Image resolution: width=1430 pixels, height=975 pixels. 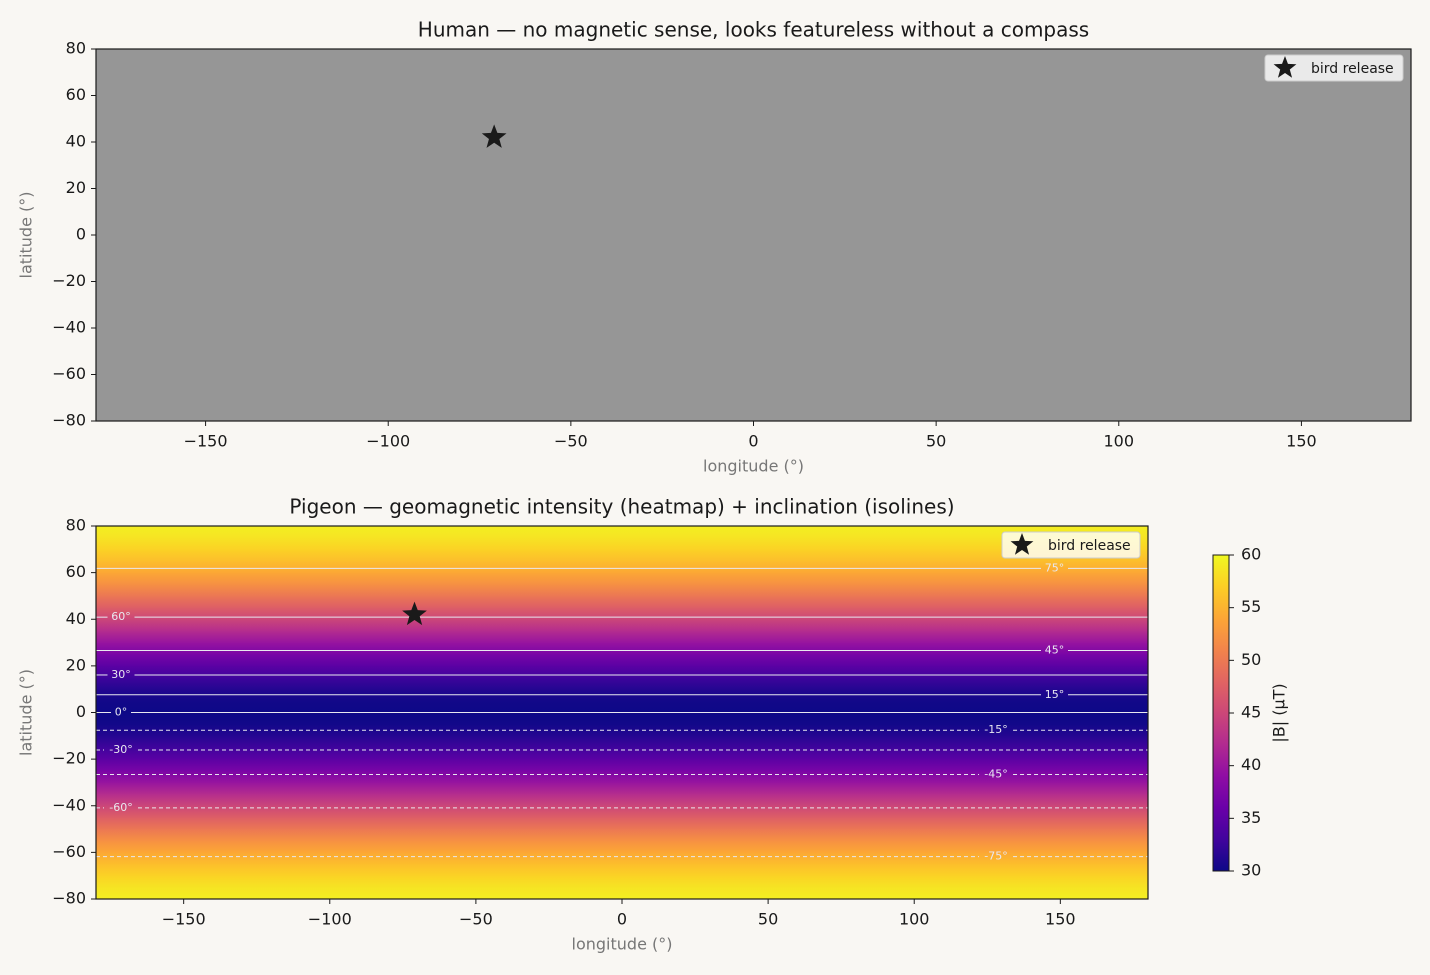 What do you see at coordinates (1251, 764) in the screenshot?
I see `colorbar-tick-label: 40` at bounding box center [1251, 764].